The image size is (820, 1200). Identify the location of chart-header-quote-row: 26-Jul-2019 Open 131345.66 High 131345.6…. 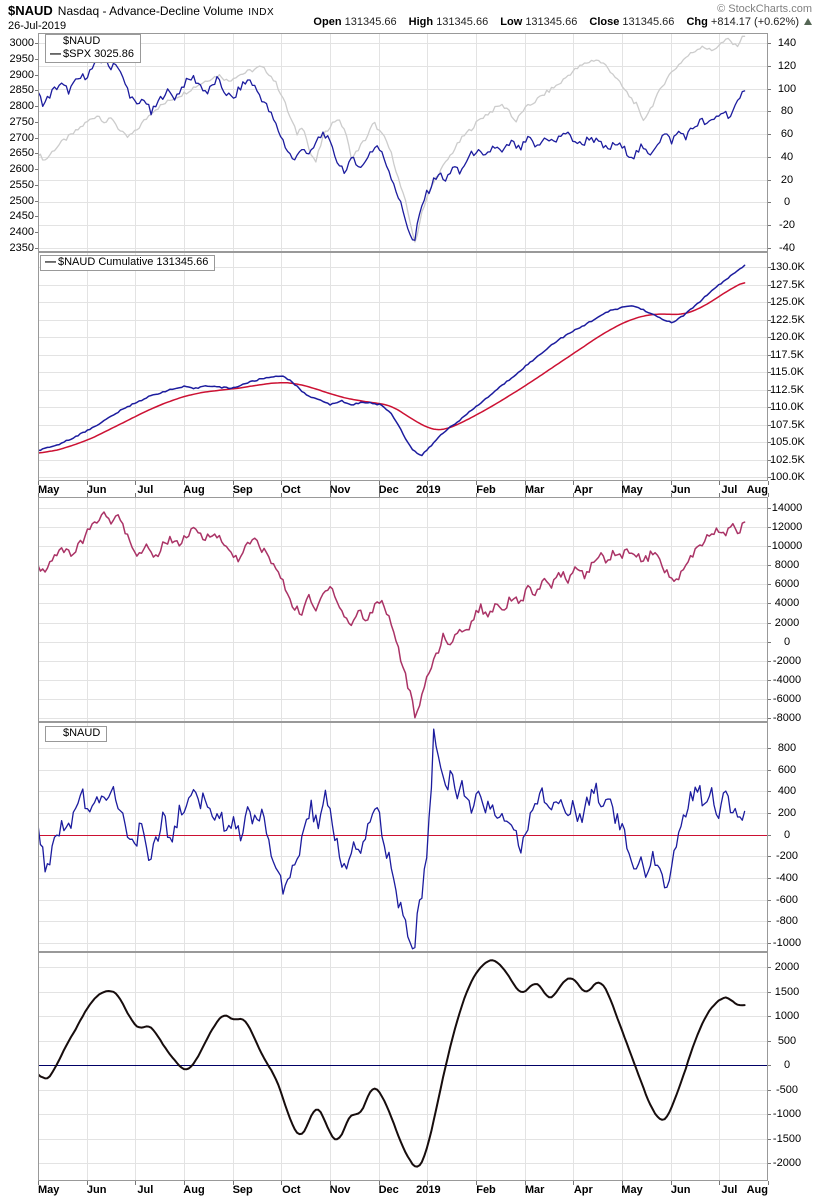
(410, 24).